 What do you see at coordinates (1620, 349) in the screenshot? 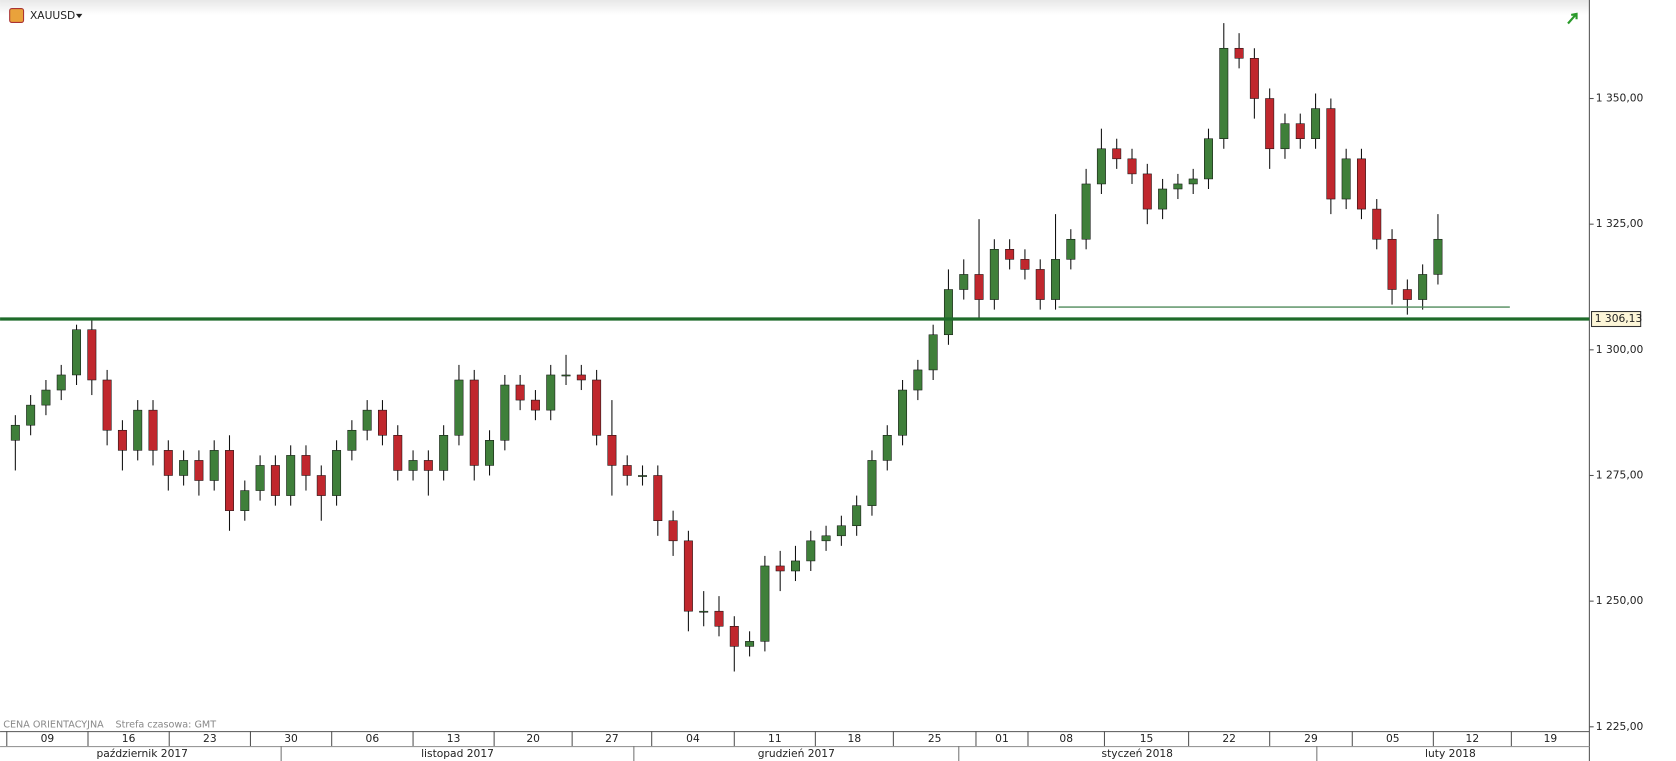
I see `y-tick-label: 1 300,00` at bounding box center [1620, 349].